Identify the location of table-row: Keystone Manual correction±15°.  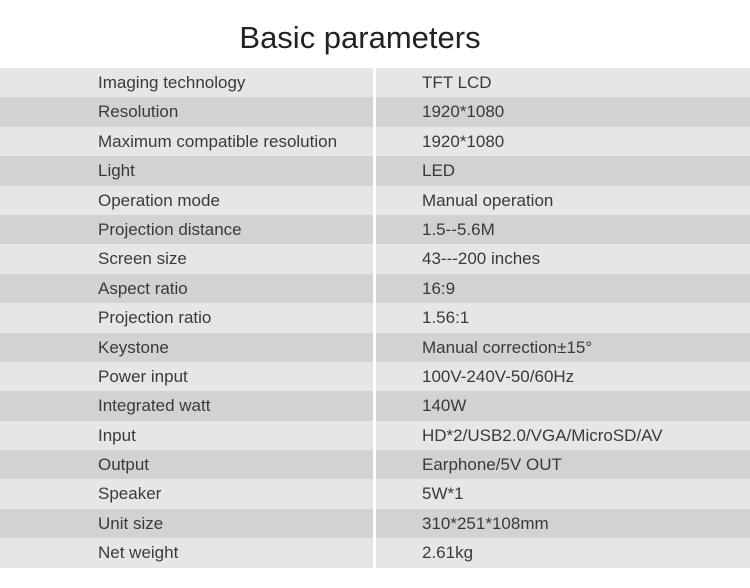
(375, 347).